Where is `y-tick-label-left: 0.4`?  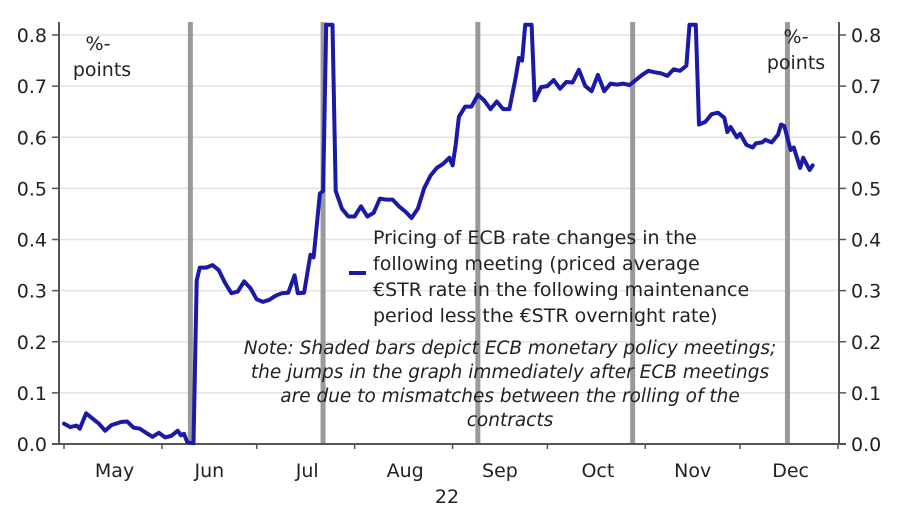
y-tick-label-left: 0.4 is located at coordinates (32, 241).